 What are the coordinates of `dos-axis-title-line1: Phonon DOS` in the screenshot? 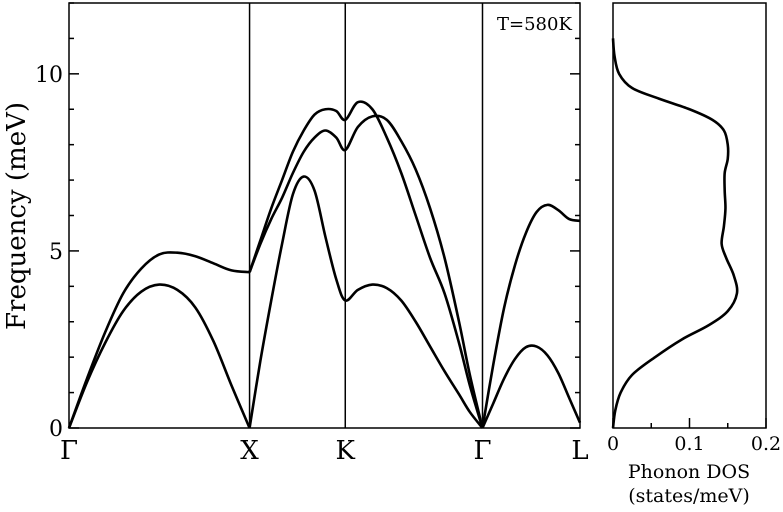 It's located at (689, 472).